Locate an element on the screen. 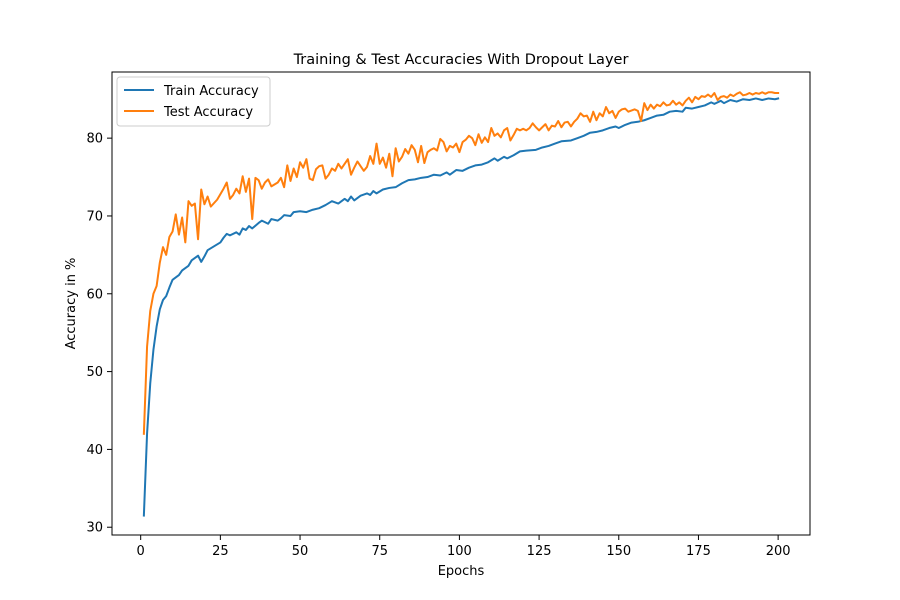  y-axis-label: Accuracy in % is located at coordinates (71, 304).